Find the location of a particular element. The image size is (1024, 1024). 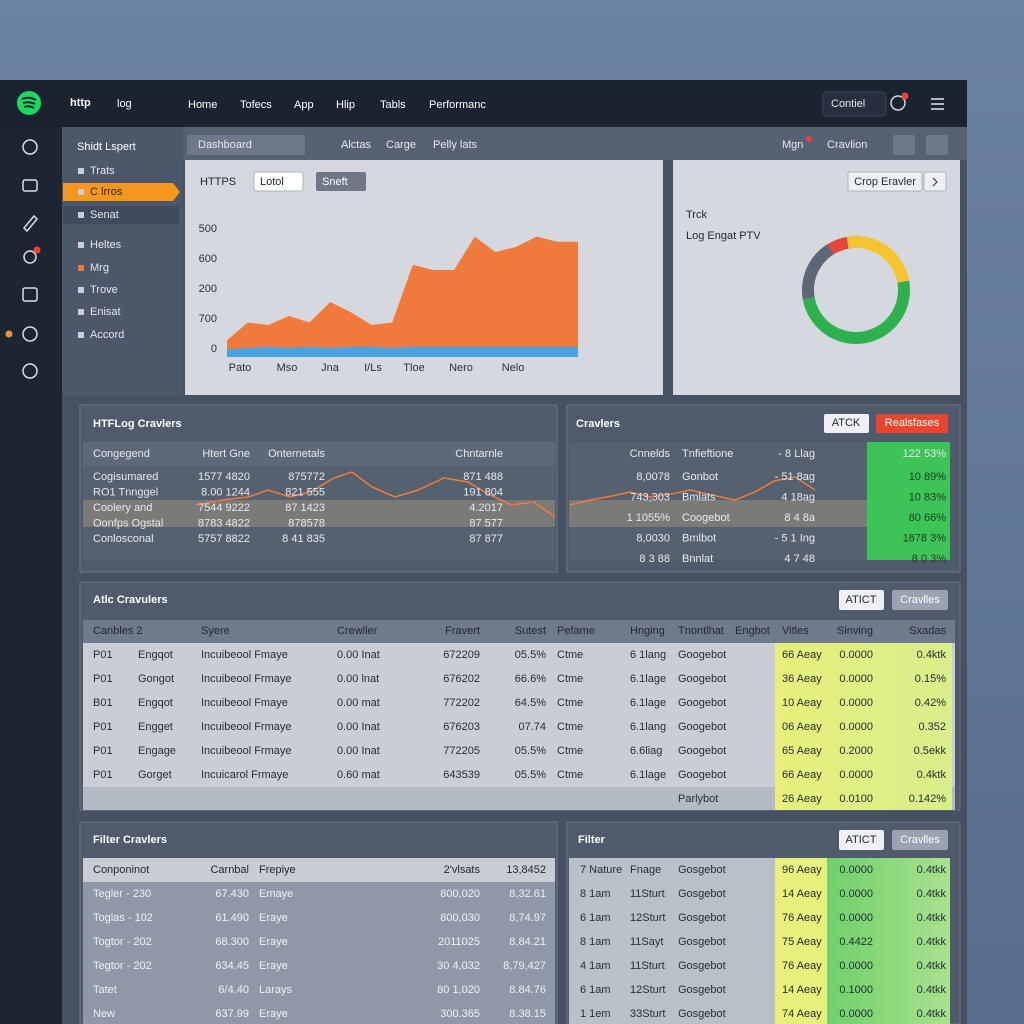

table-row-highlight is located at coordinates (319, 513).